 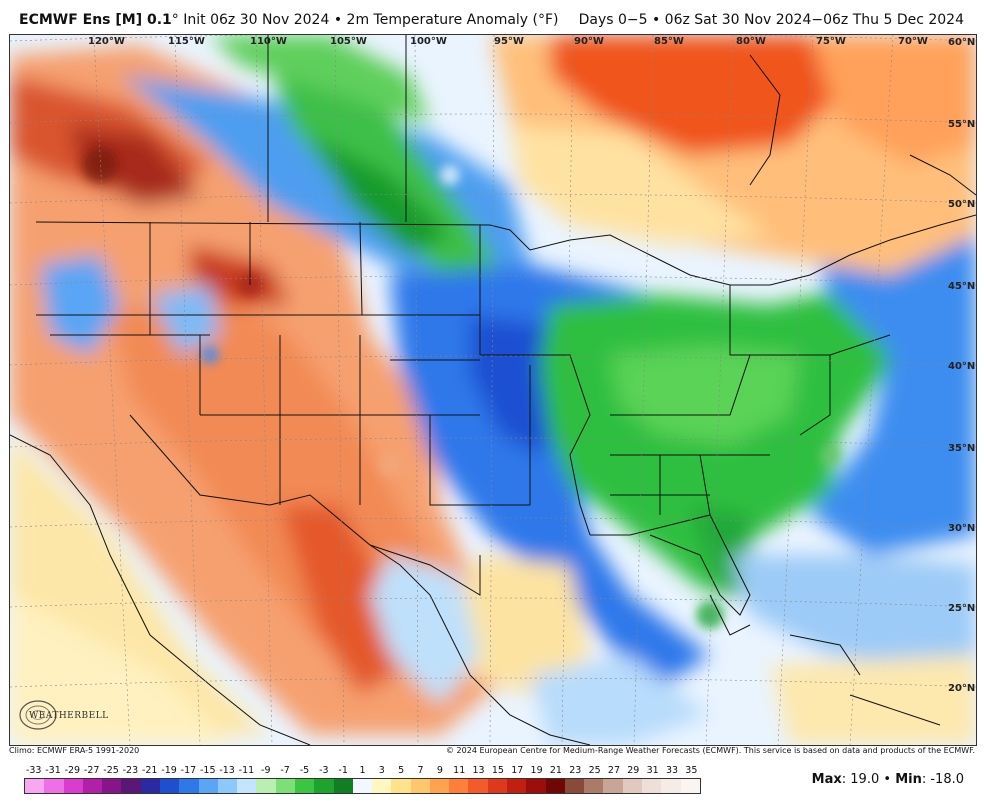 What do you see at coordinates (652, 770) in the screenshot?
I see `colorbar-label: 31` at bounding box center [652, 770].